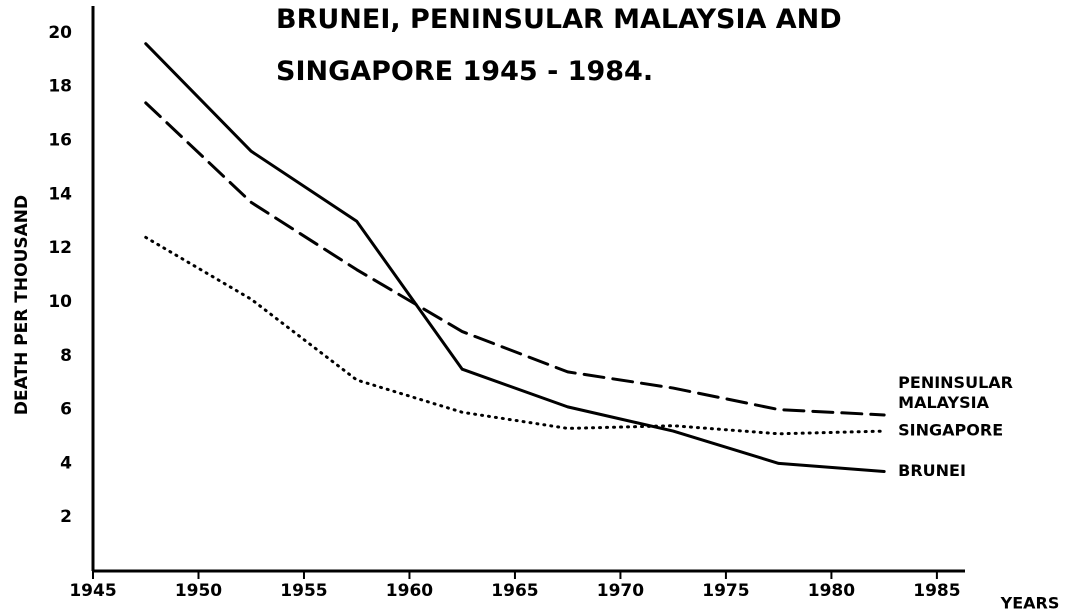 This screenshot has height=616, width=1067. What do you see at coordinates (950, 430) in the screenshot?
I see `series-label: SINGAPORE` at bounding box center [950, 430].